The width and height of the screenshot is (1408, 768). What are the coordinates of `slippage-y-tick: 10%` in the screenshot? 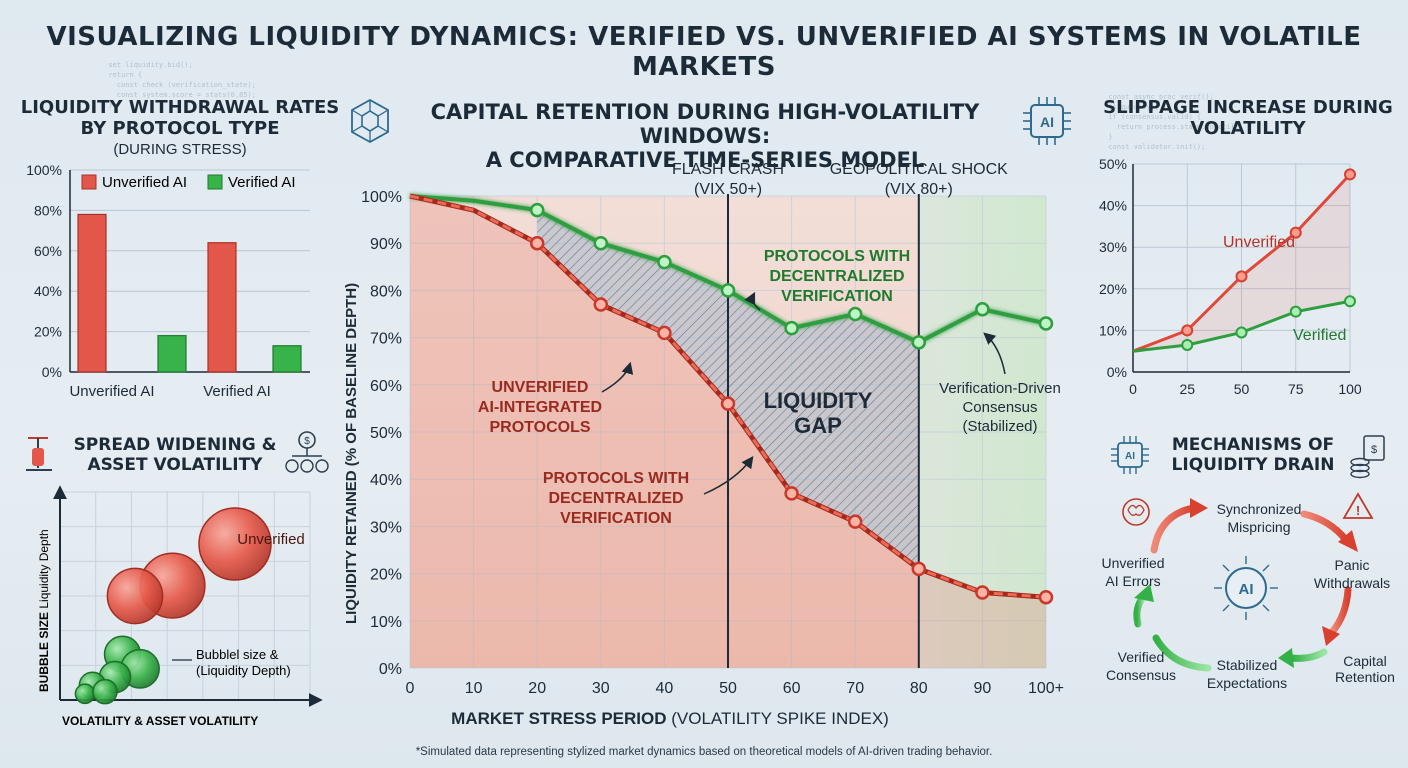 It's located at (1113, 330).